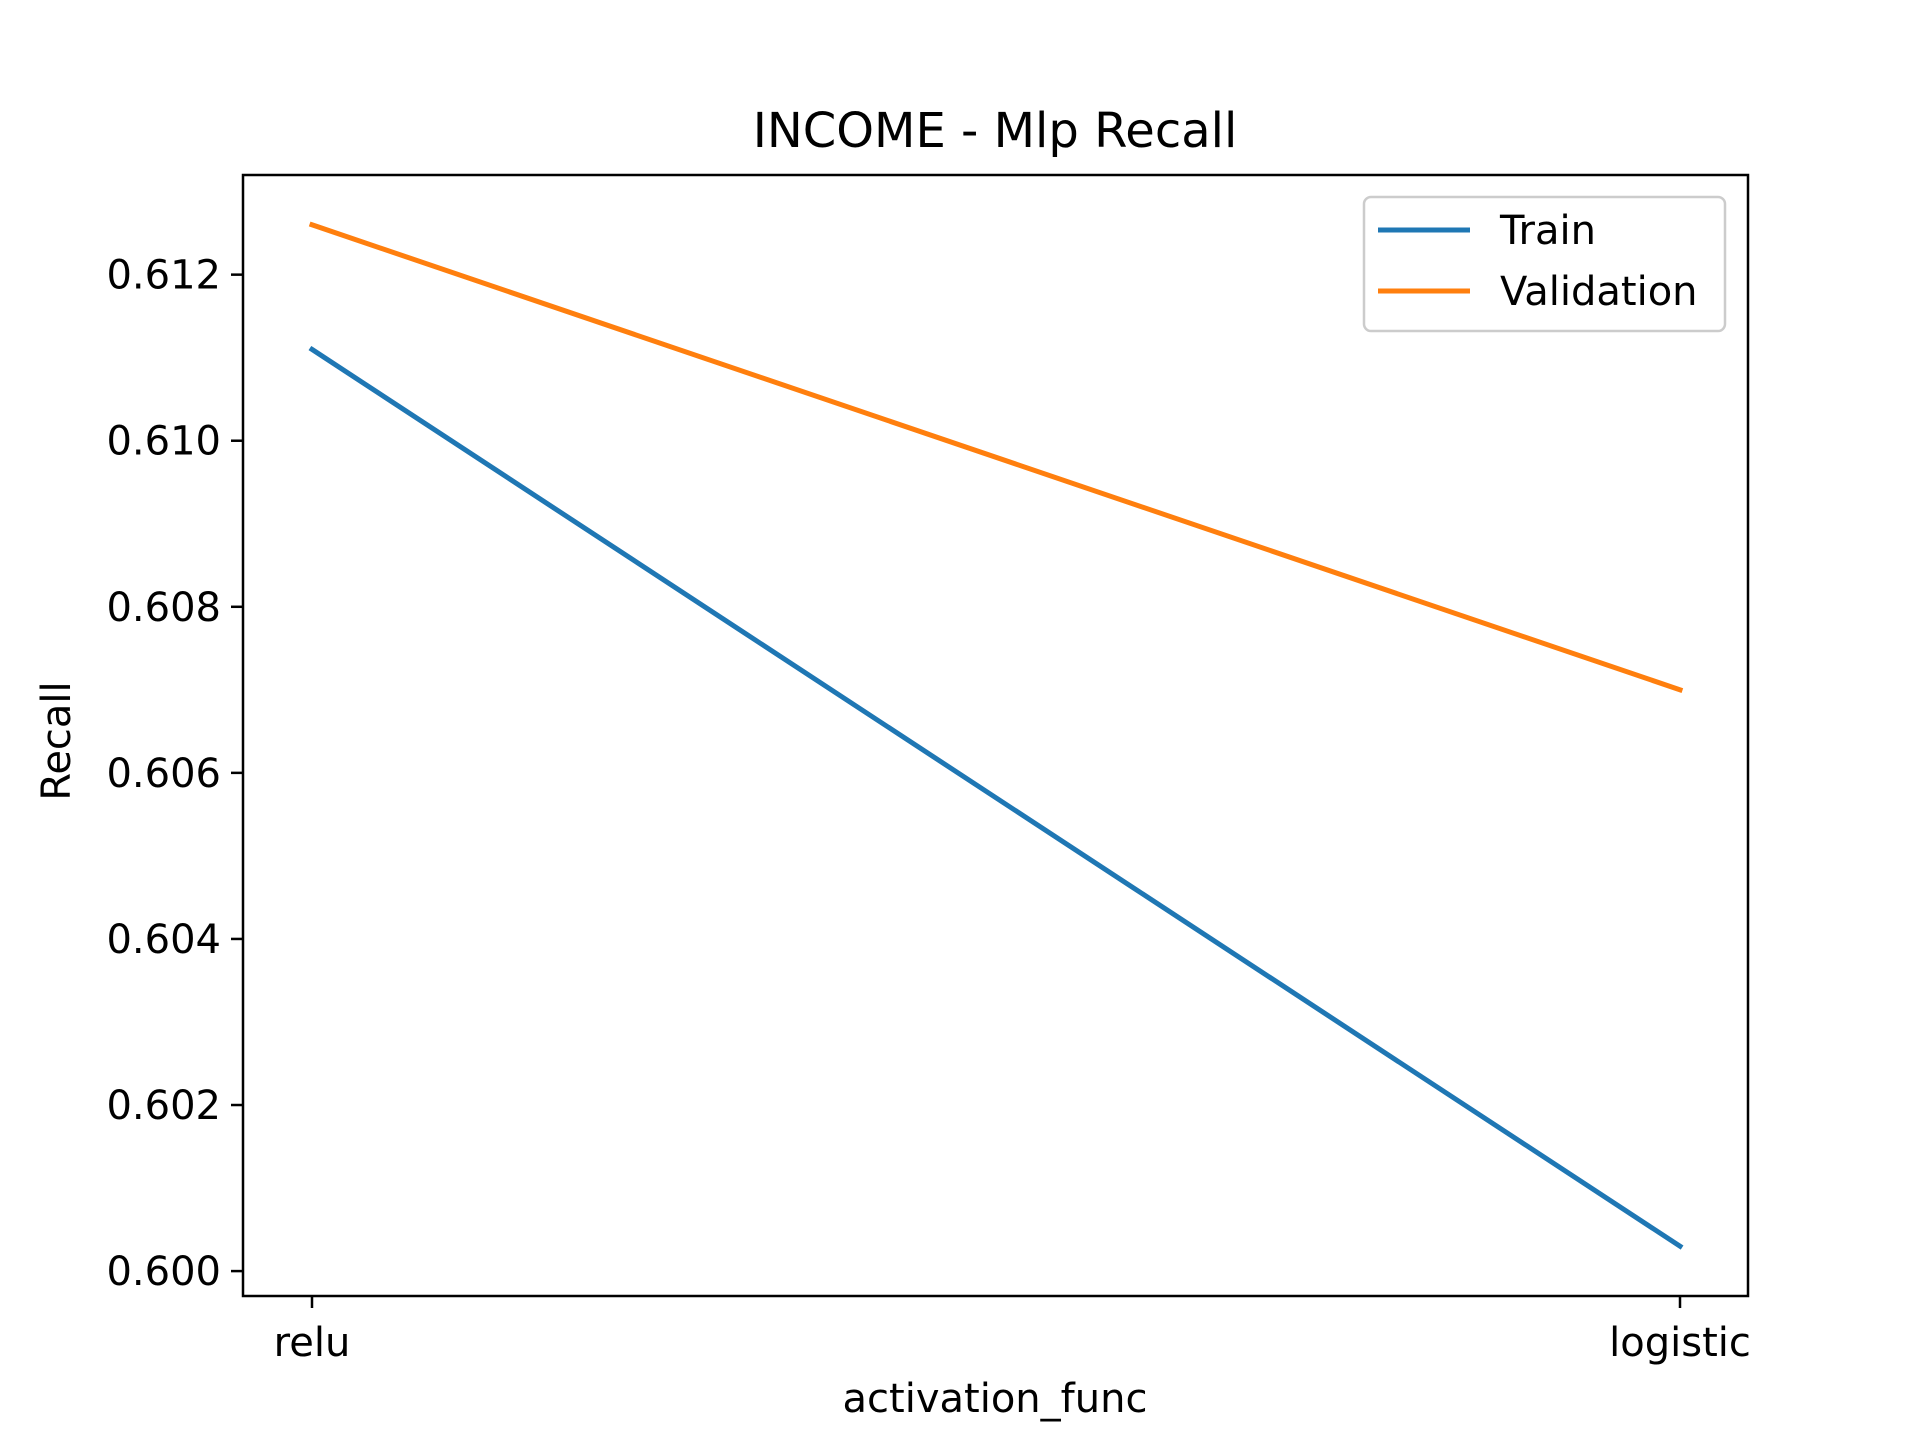 The height and width of the screenshot is (1440, 1920). I want to click on y-tick-label: 0.600, so click(163, 1272).